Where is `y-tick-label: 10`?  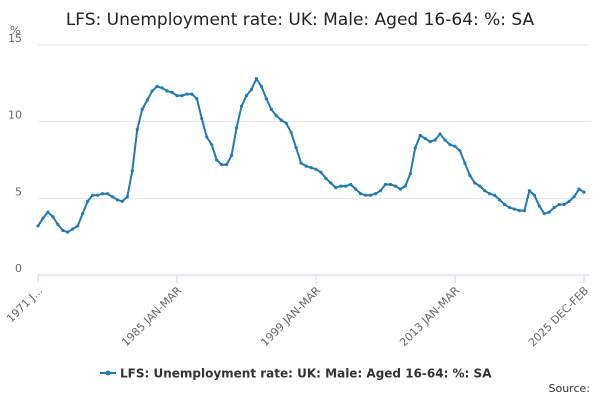 y-tick-label: 10 is located at coordinates (15, 115).